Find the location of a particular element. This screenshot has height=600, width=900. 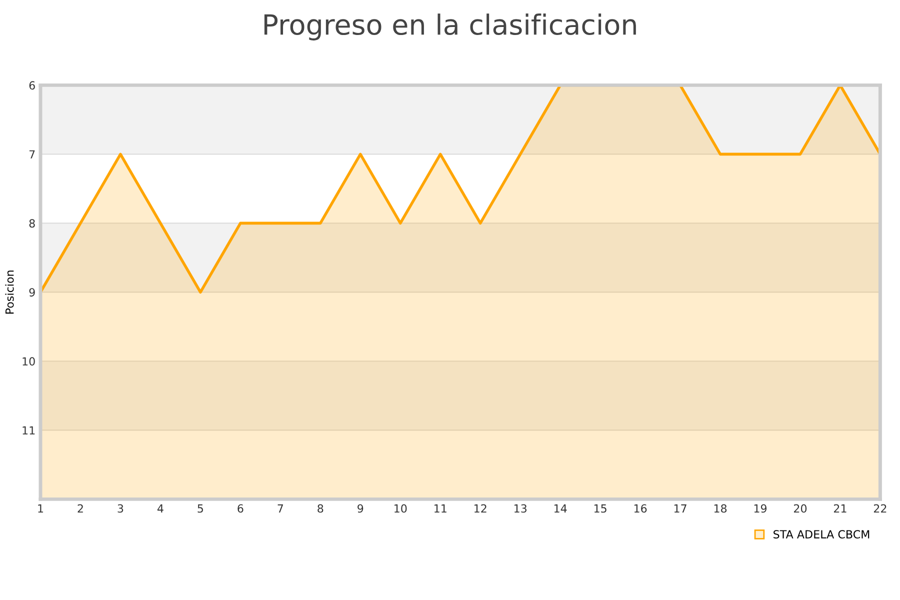

x-tick-label: 11 is located at coordinates (440, 508).